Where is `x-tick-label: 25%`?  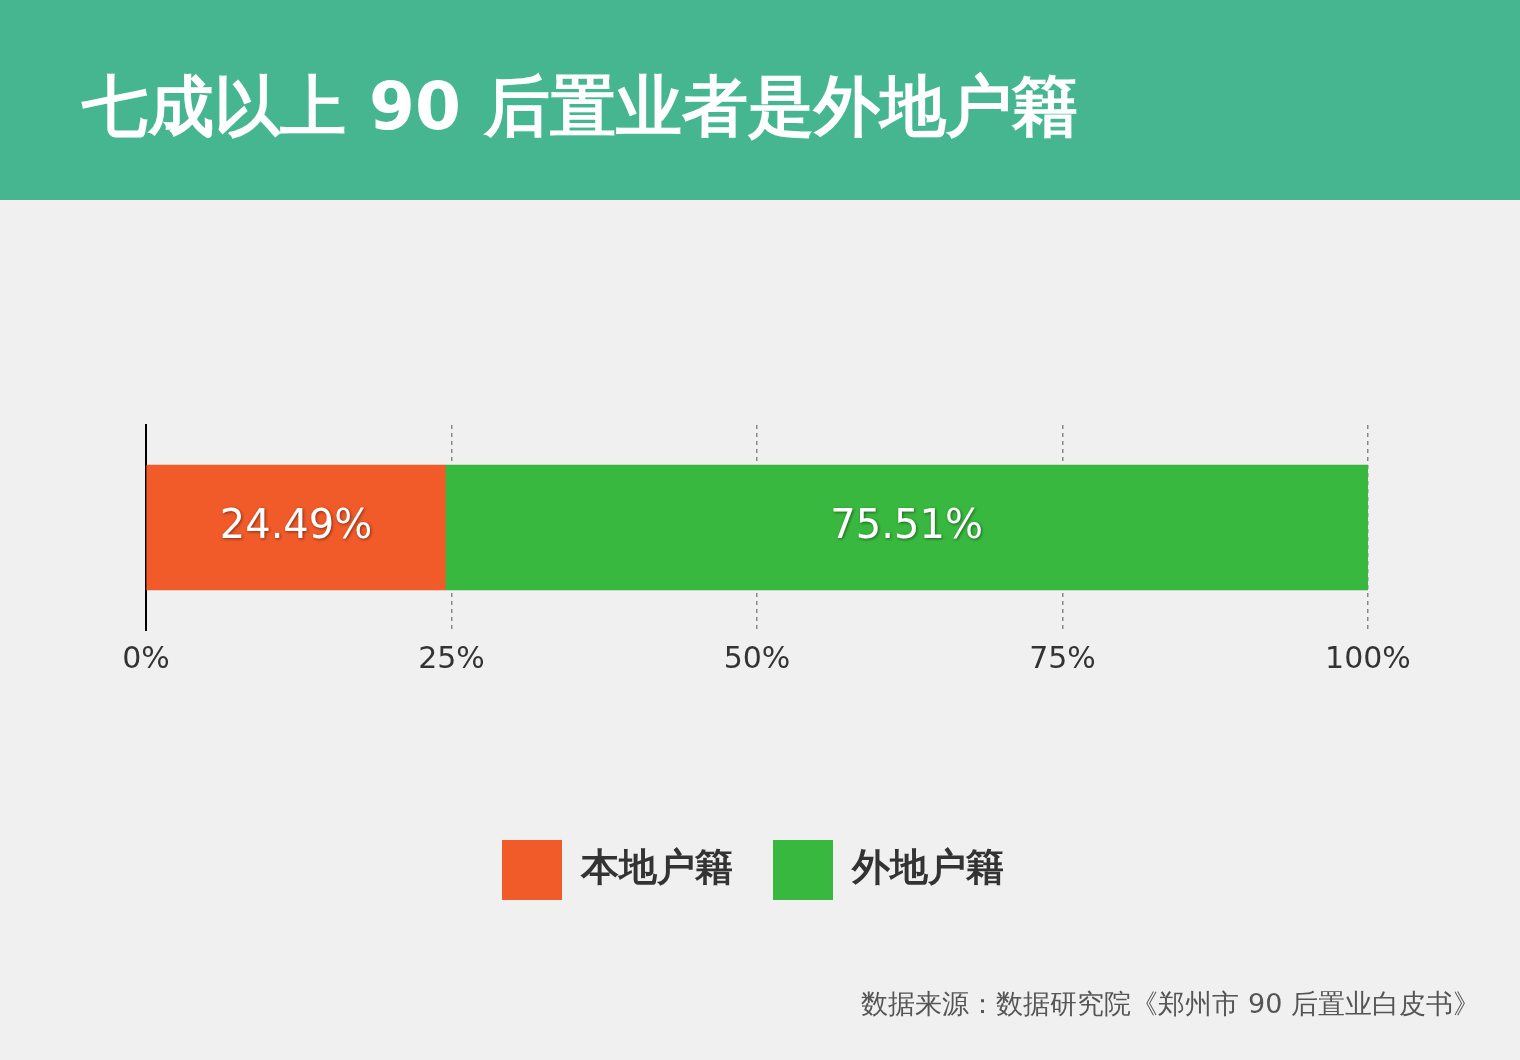
x-tick-label: 25% is located at coordinates (451, 657).